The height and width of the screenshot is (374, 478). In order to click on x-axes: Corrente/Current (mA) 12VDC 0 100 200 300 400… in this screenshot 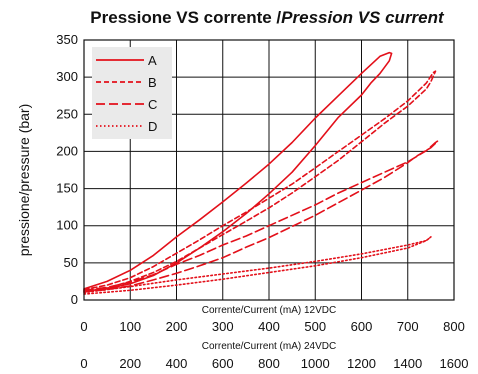, I will do `click(274, 338)`.